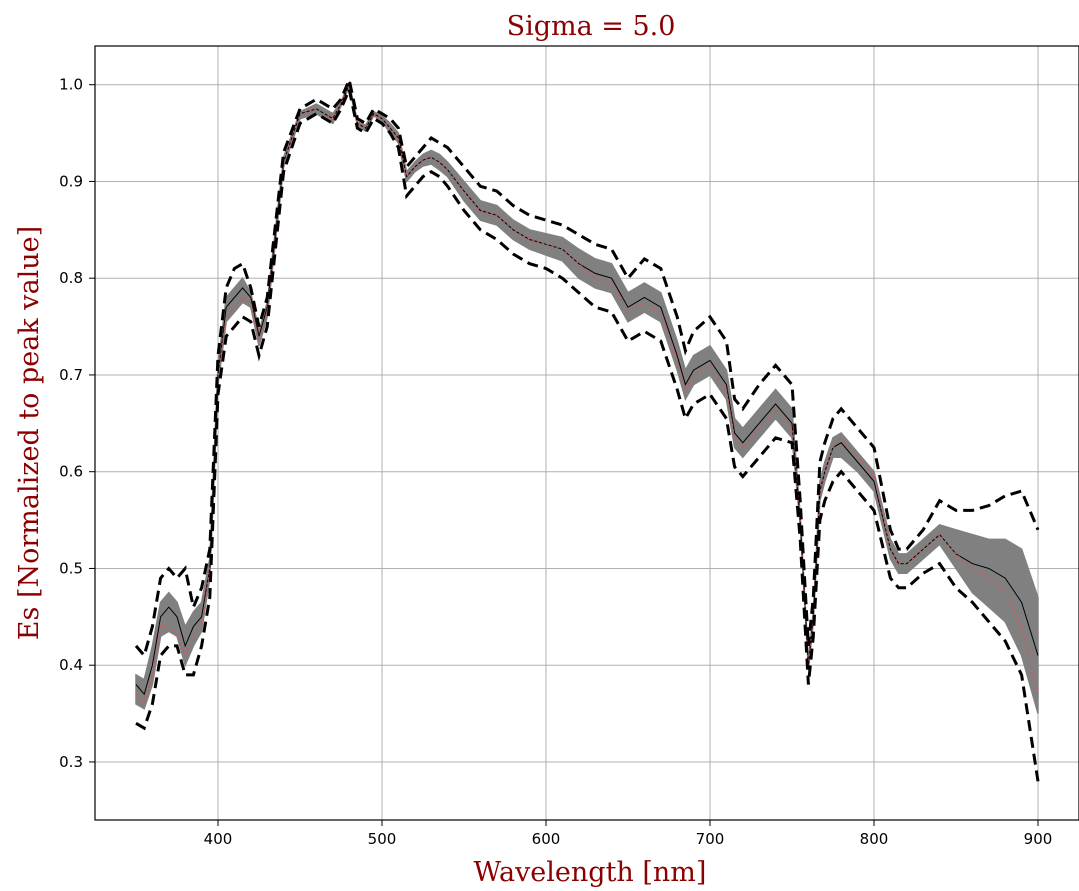 The image size is (1079, 891). Describe the element at coordinates (591, 26) in the screenshot. I see `chart-title: Sigma = 5.0` at that location.